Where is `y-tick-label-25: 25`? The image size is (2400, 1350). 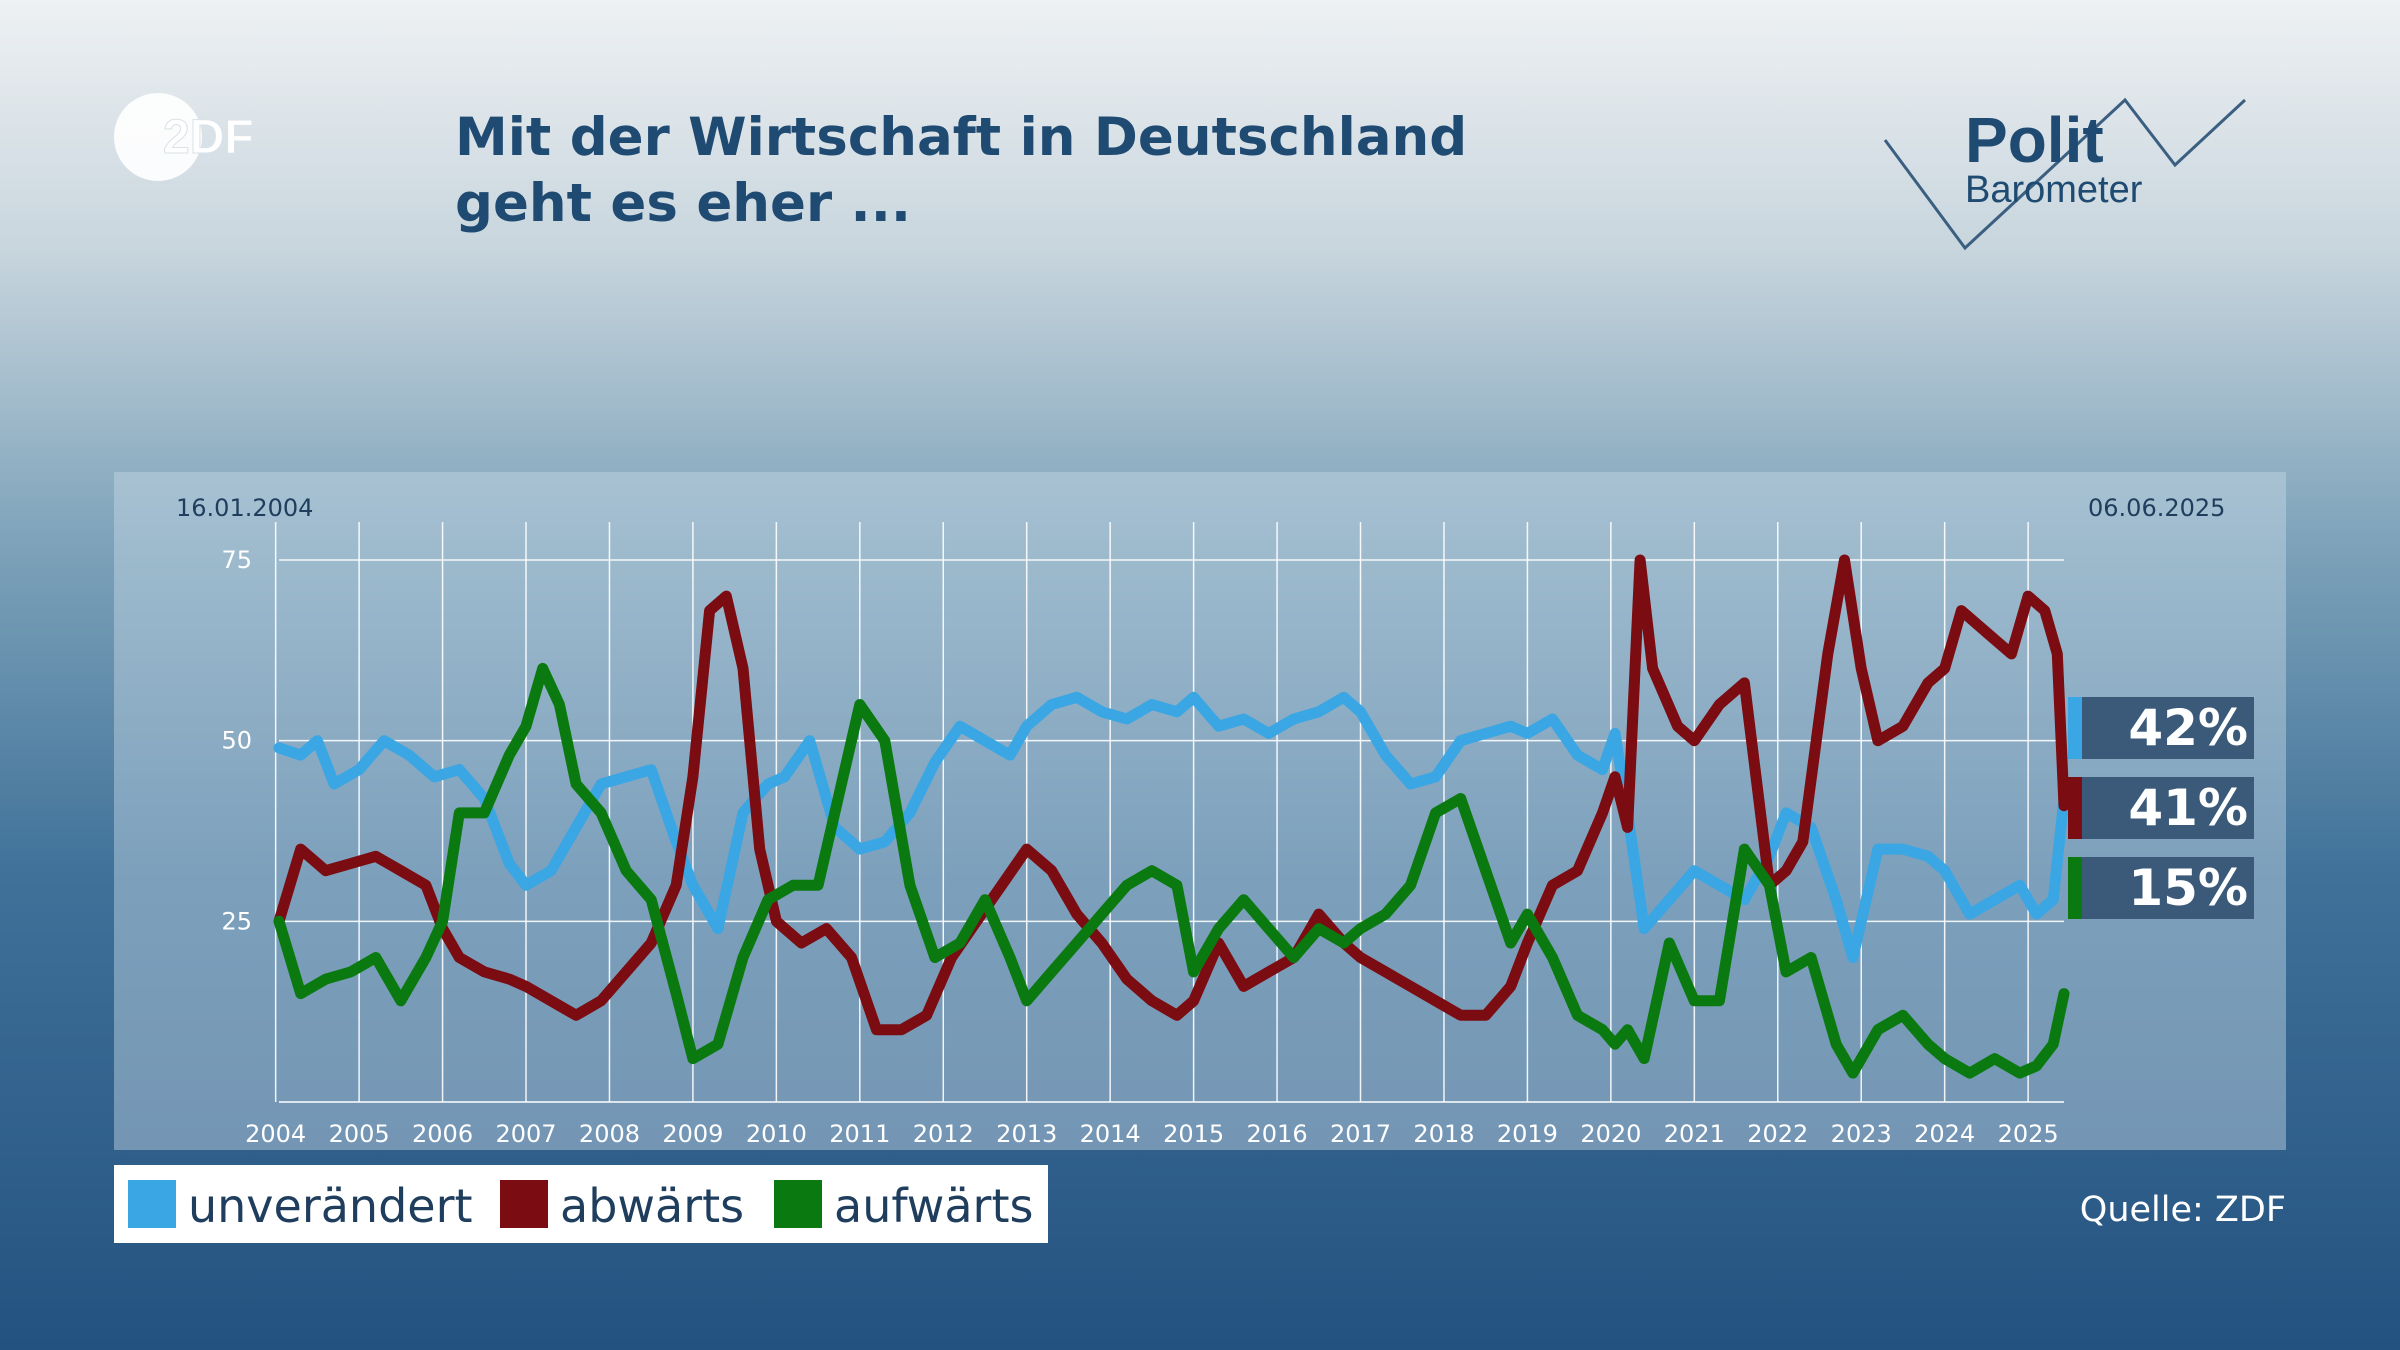
y-tick-label-25: 25 is located at coordinates (236, 921).